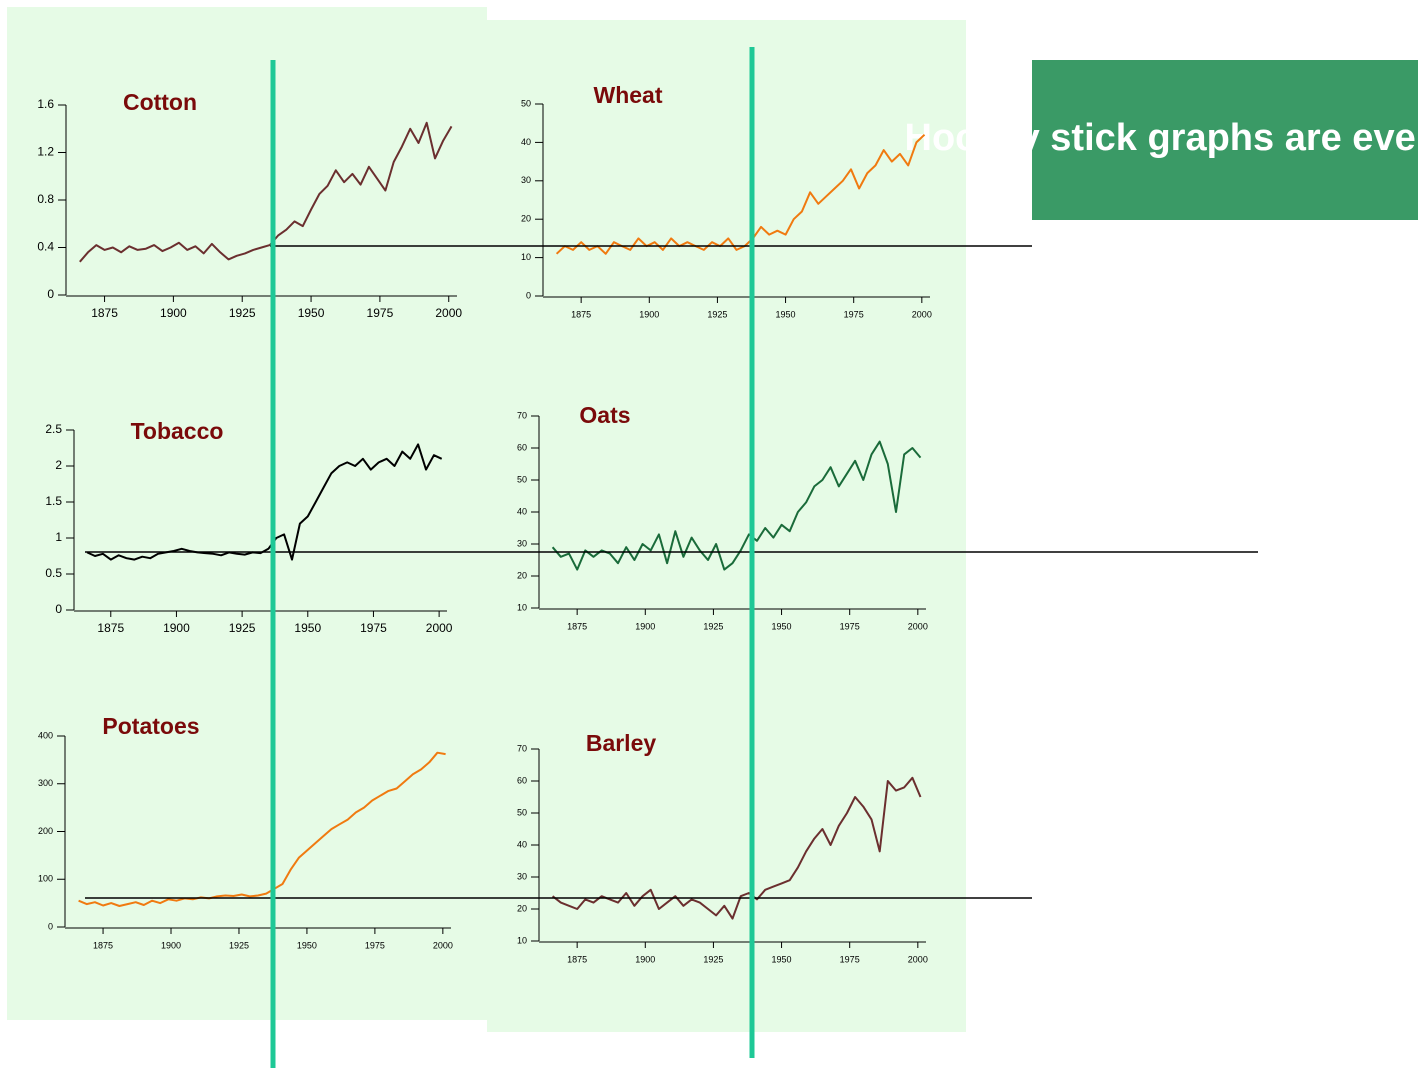 This screenshot has width=1418, height=1068. I want to click on y-tick-label: 2.5, so click(53, 429).